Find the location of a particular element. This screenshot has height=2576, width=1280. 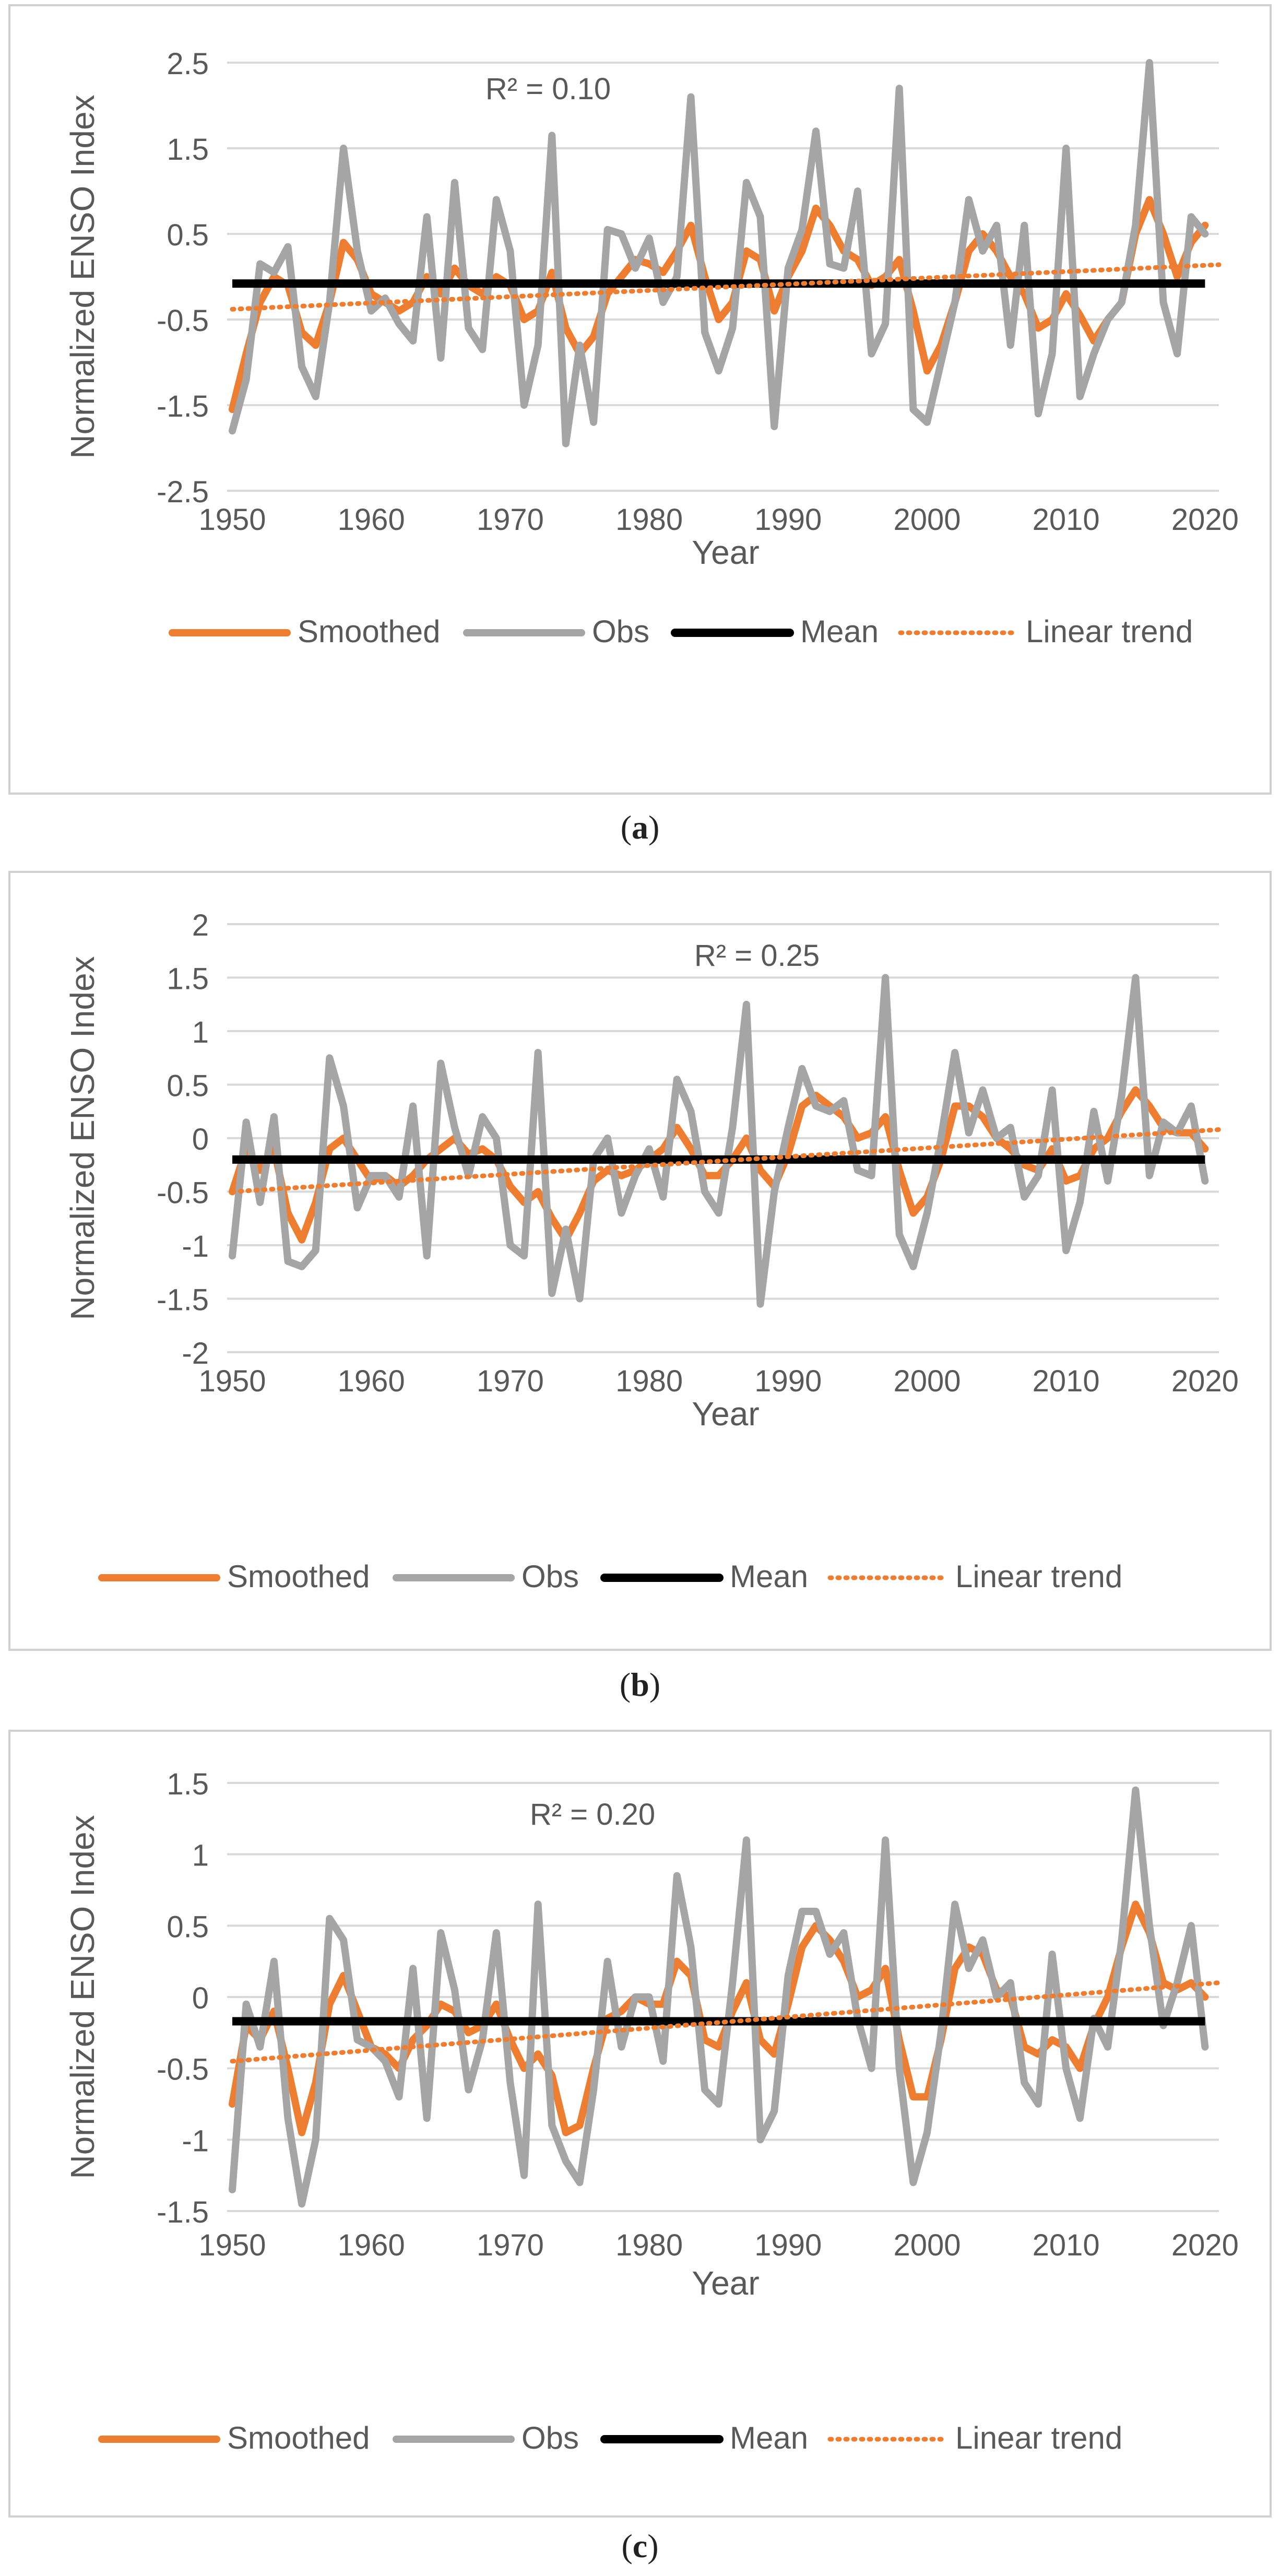

y-tick-label: 2.5 is located at coordinates (188, 64).